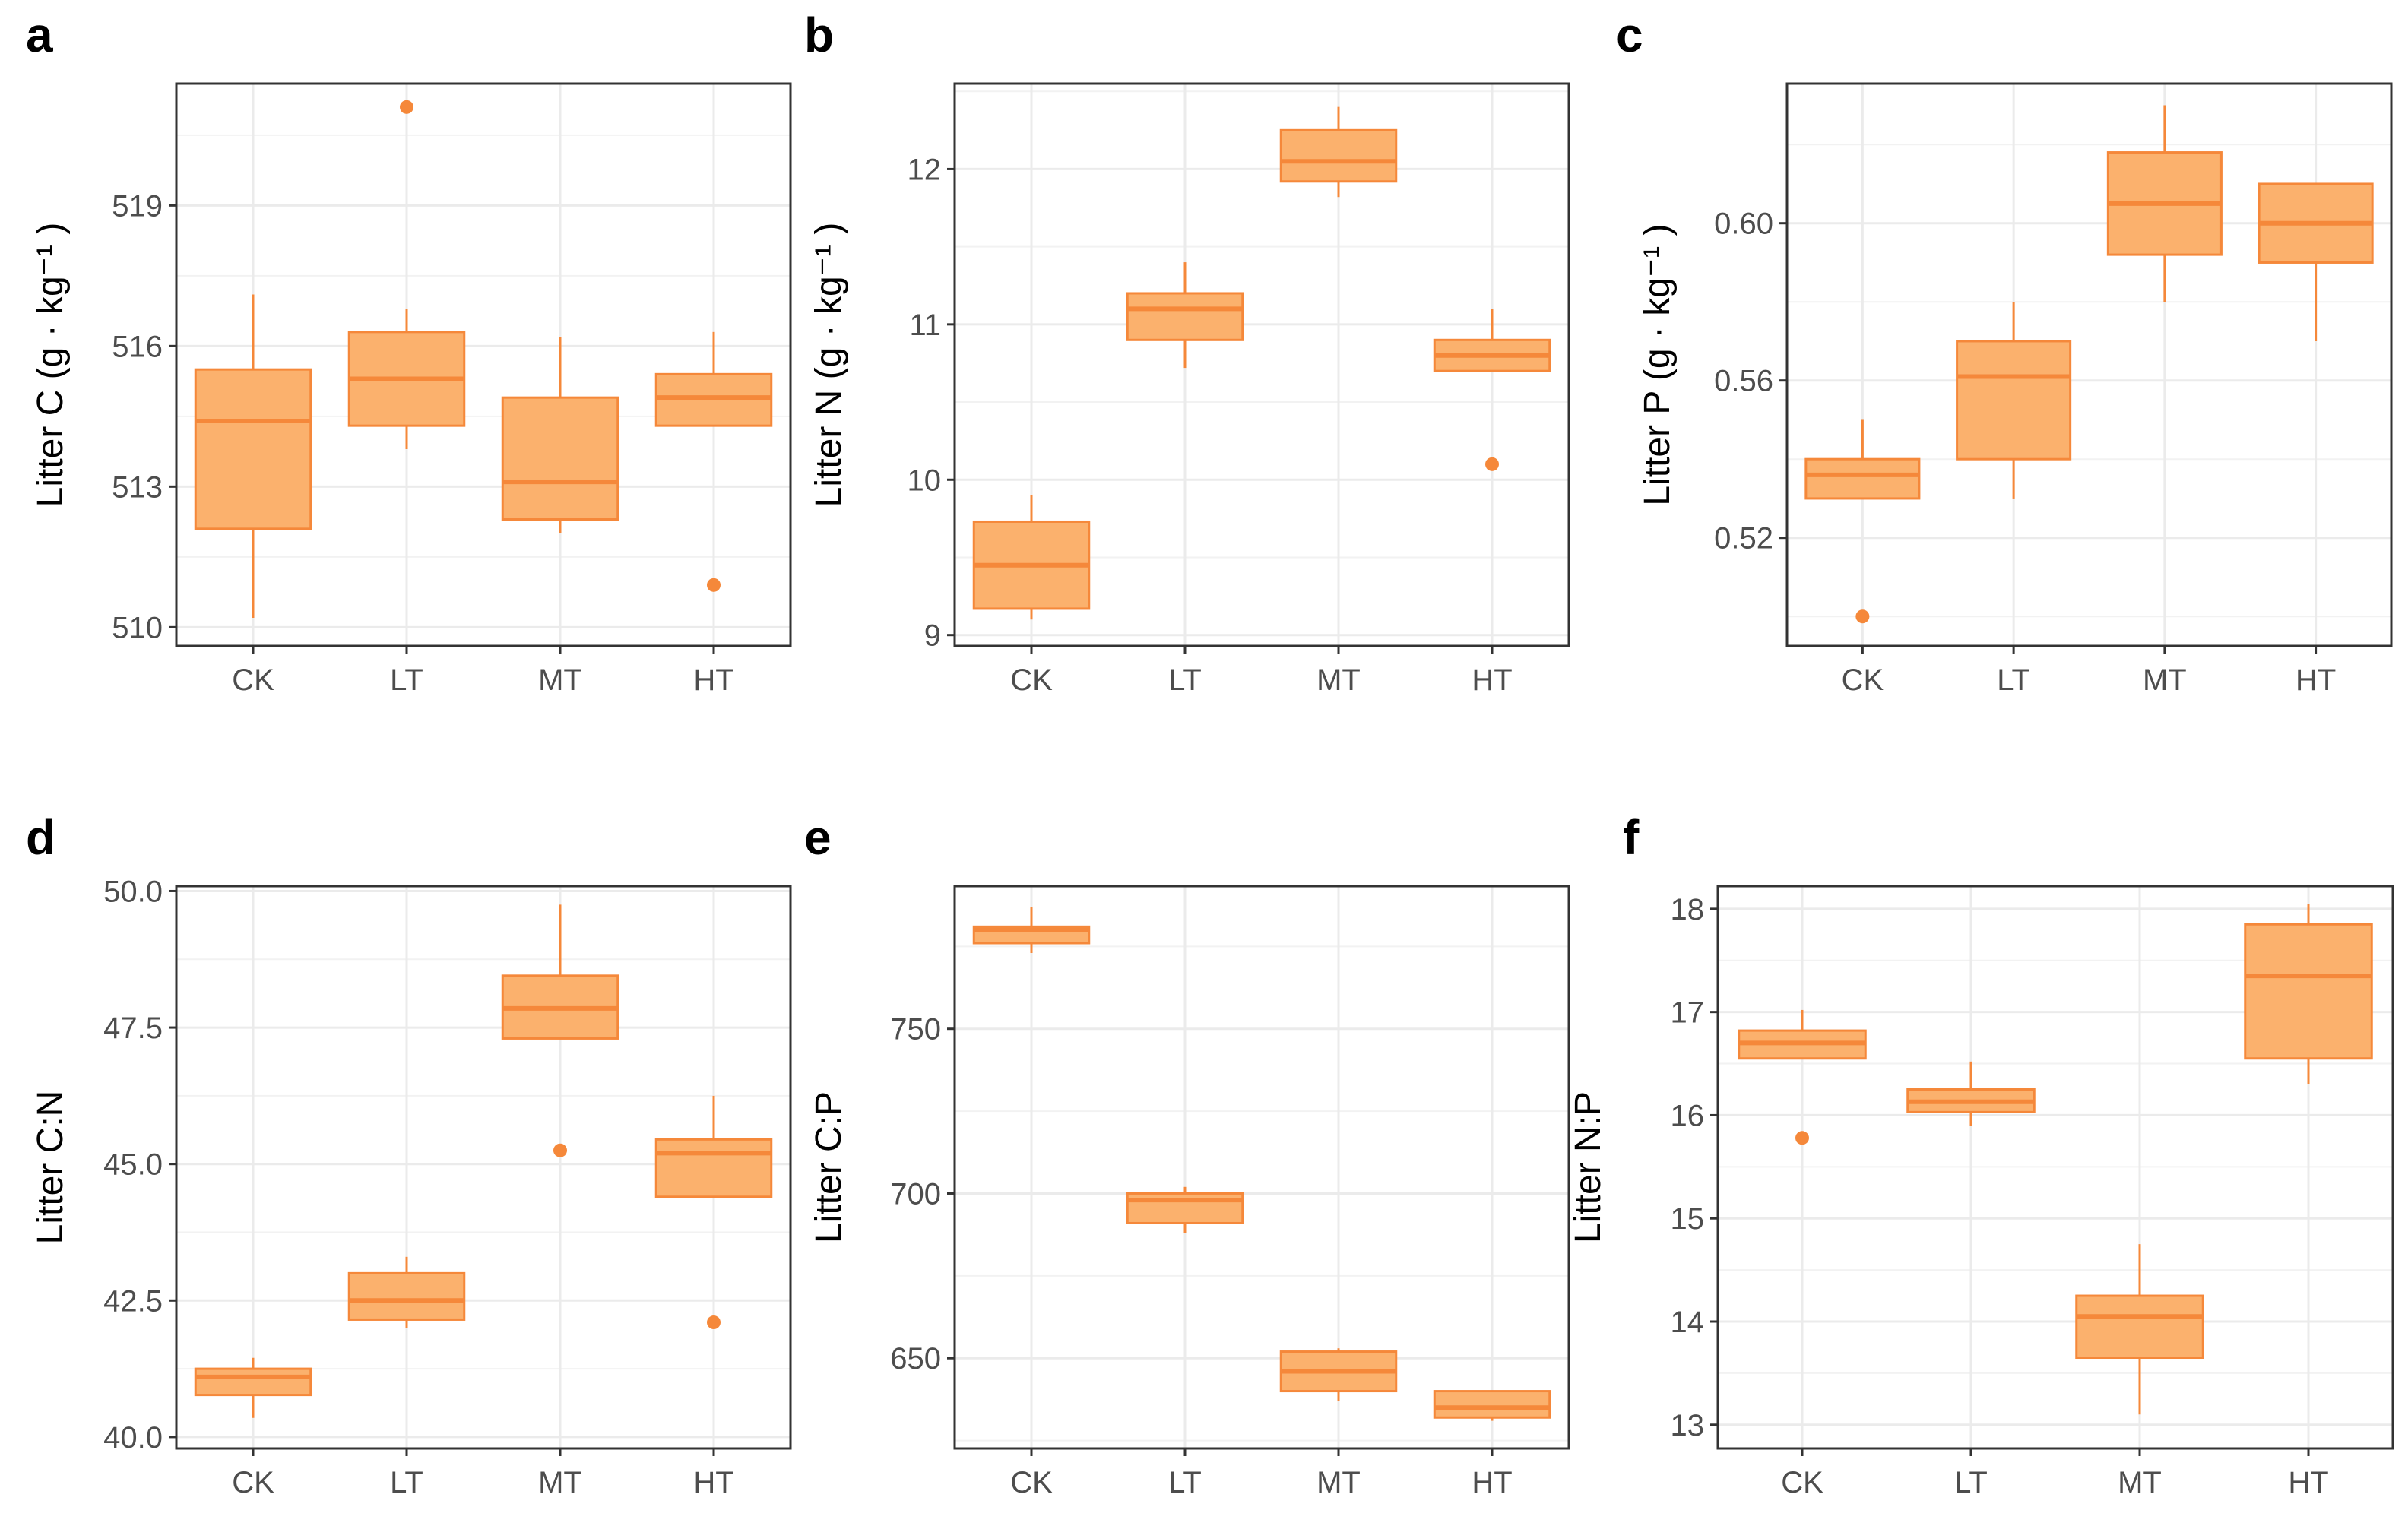  Describe the element at coordinates (50, 1168) in the screenshot. I see `y-axis-title: Litter C:N` at that location.